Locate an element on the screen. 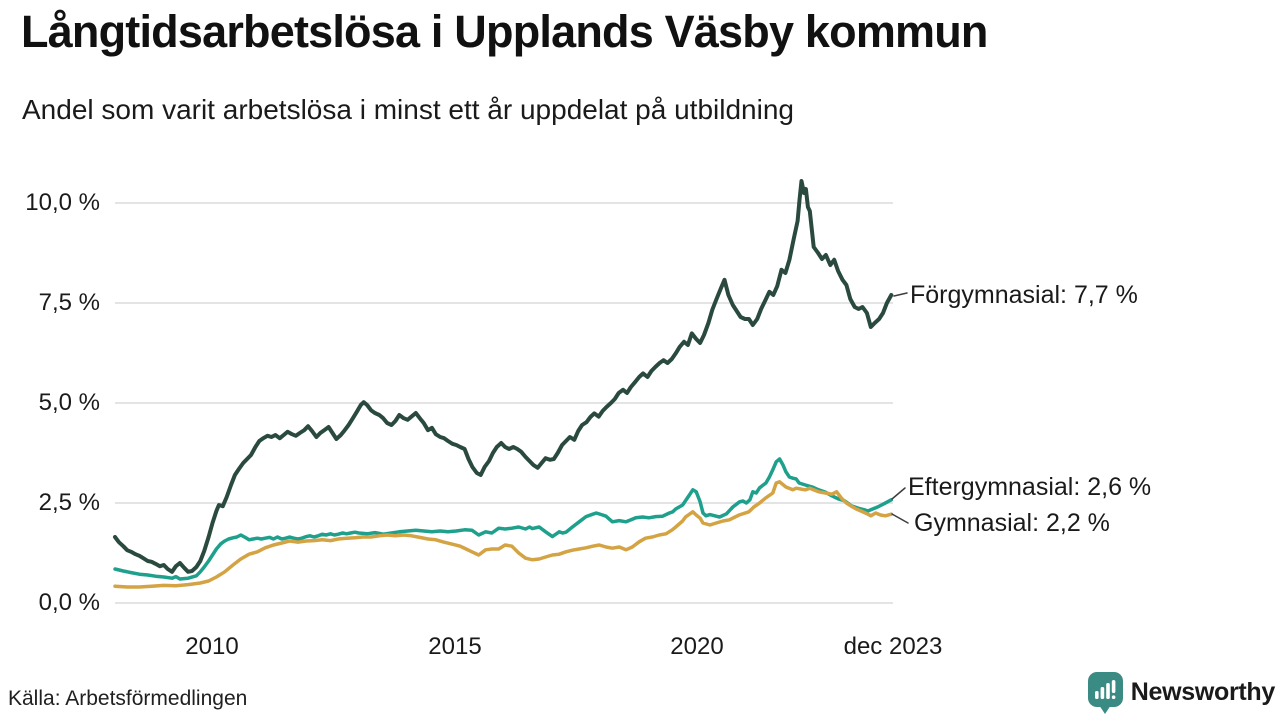 The image size is (1280, 720). series-label-forgymnasial: Förgymnasial: 7,7 % is located at coordinates (1024, 295).